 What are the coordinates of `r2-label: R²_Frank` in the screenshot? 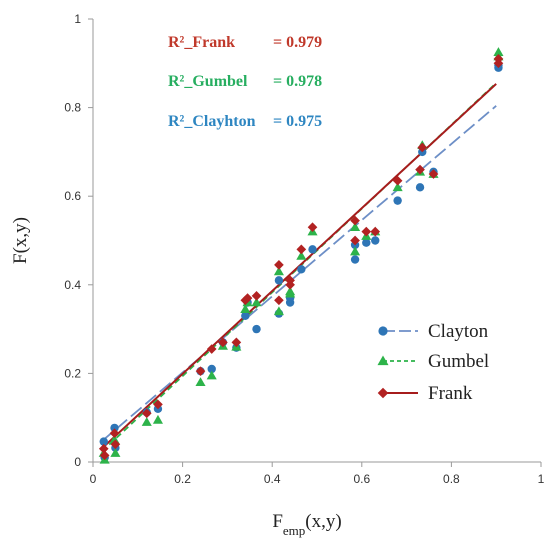 It's located at (201, 42).